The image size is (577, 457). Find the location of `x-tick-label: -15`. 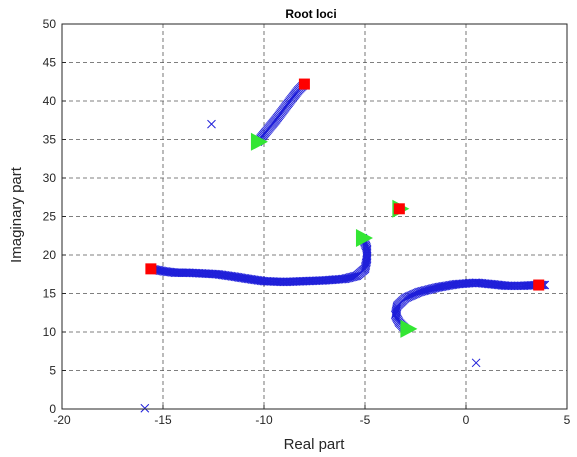

x-tick-label: -15 is located at coordinates (163, 420).